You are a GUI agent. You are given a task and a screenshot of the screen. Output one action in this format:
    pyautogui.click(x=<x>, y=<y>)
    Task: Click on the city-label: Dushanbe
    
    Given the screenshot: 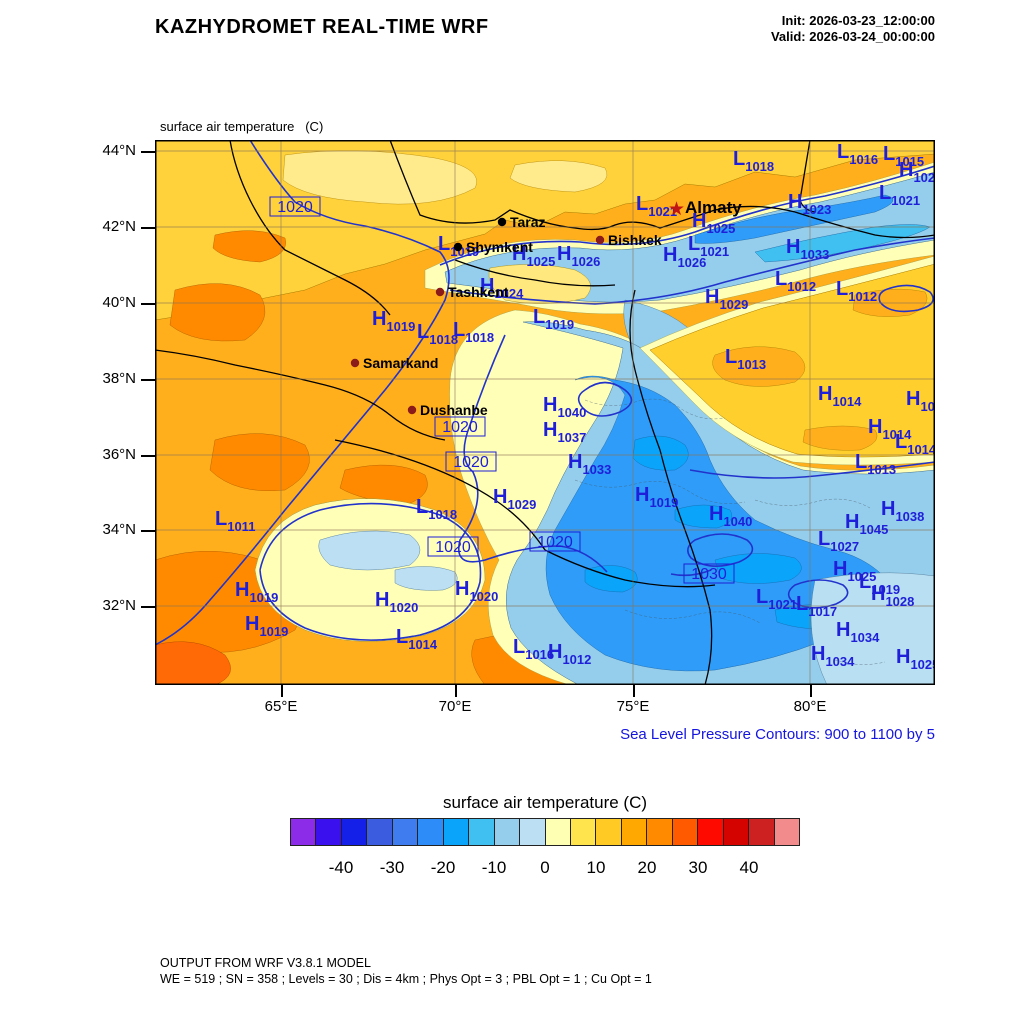 What is the action you would take?
    pyautogui.click(x=454, y=410)
    